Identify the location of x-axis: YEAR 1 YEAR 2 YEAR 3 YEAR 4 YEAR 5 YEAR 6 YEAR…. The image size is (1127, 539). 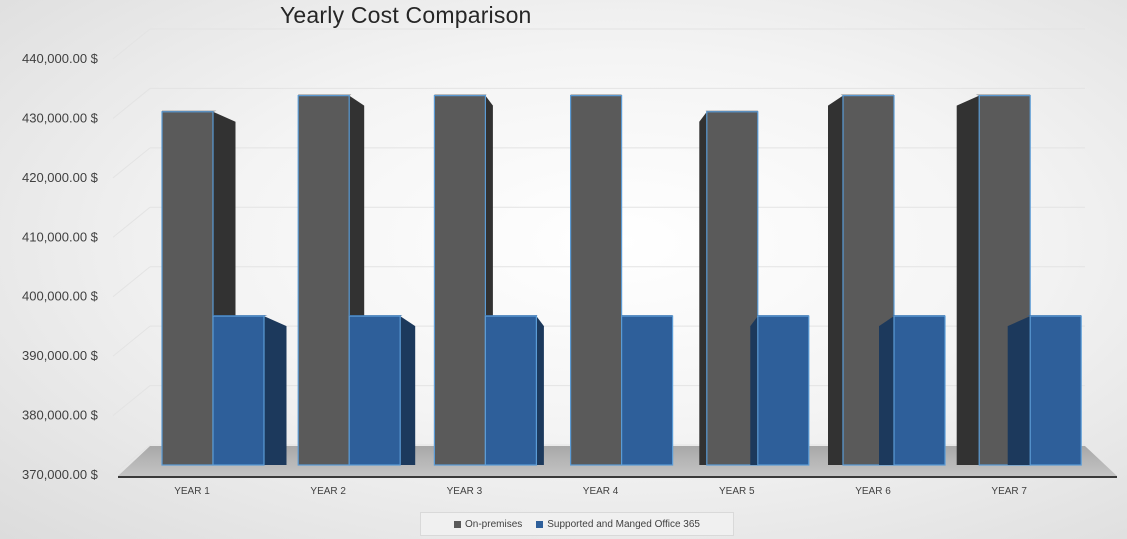
(600, 491).